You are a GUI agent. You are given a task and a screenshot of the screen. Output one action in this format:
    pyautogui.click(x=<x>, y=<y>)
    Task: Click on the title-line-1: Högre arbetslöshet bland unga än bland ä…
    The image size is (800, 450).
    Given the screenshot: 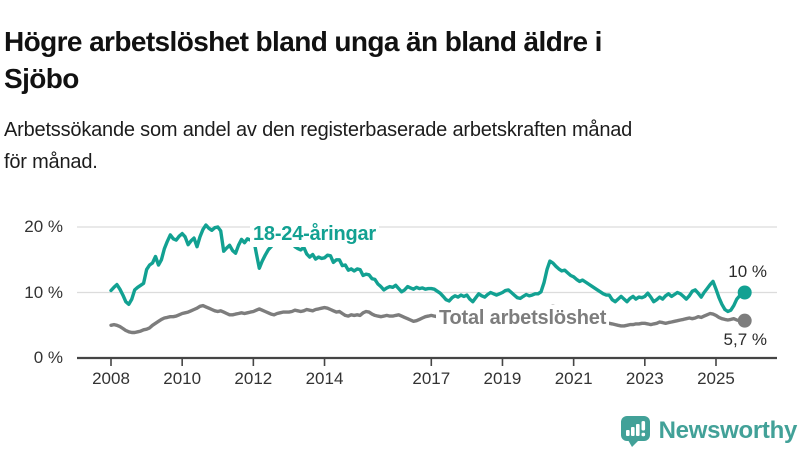 What is the action you would take?
    pyautogui.click(x=303, y=41)
    